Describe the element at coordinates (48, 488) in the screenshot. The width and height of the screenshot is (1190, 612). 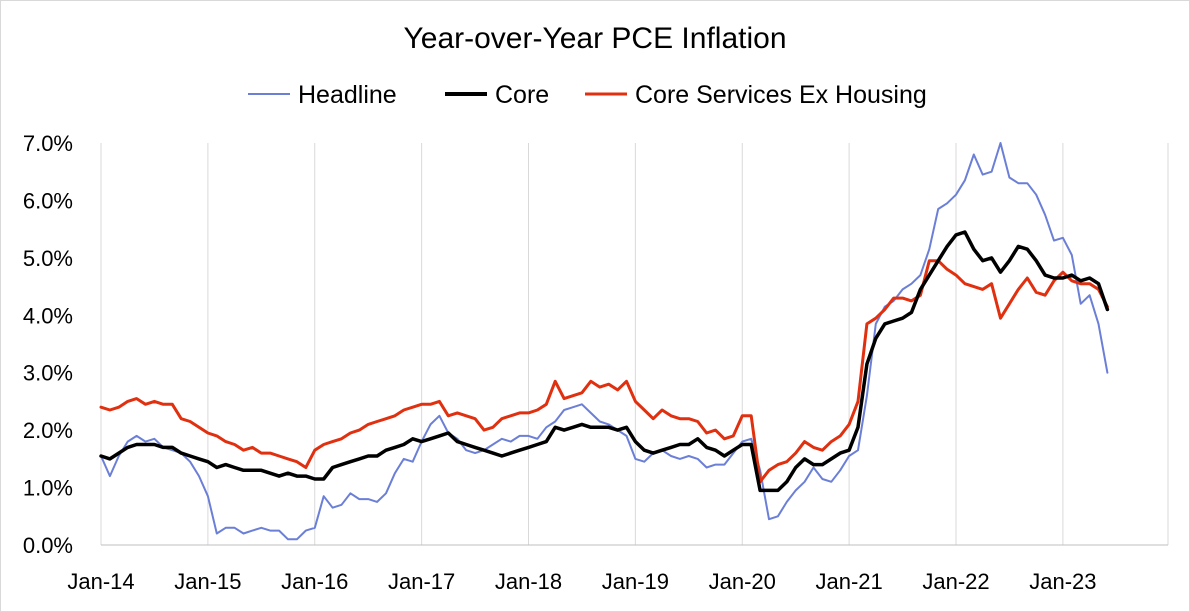
I see `y-tick-label: 1.0%` at that location.